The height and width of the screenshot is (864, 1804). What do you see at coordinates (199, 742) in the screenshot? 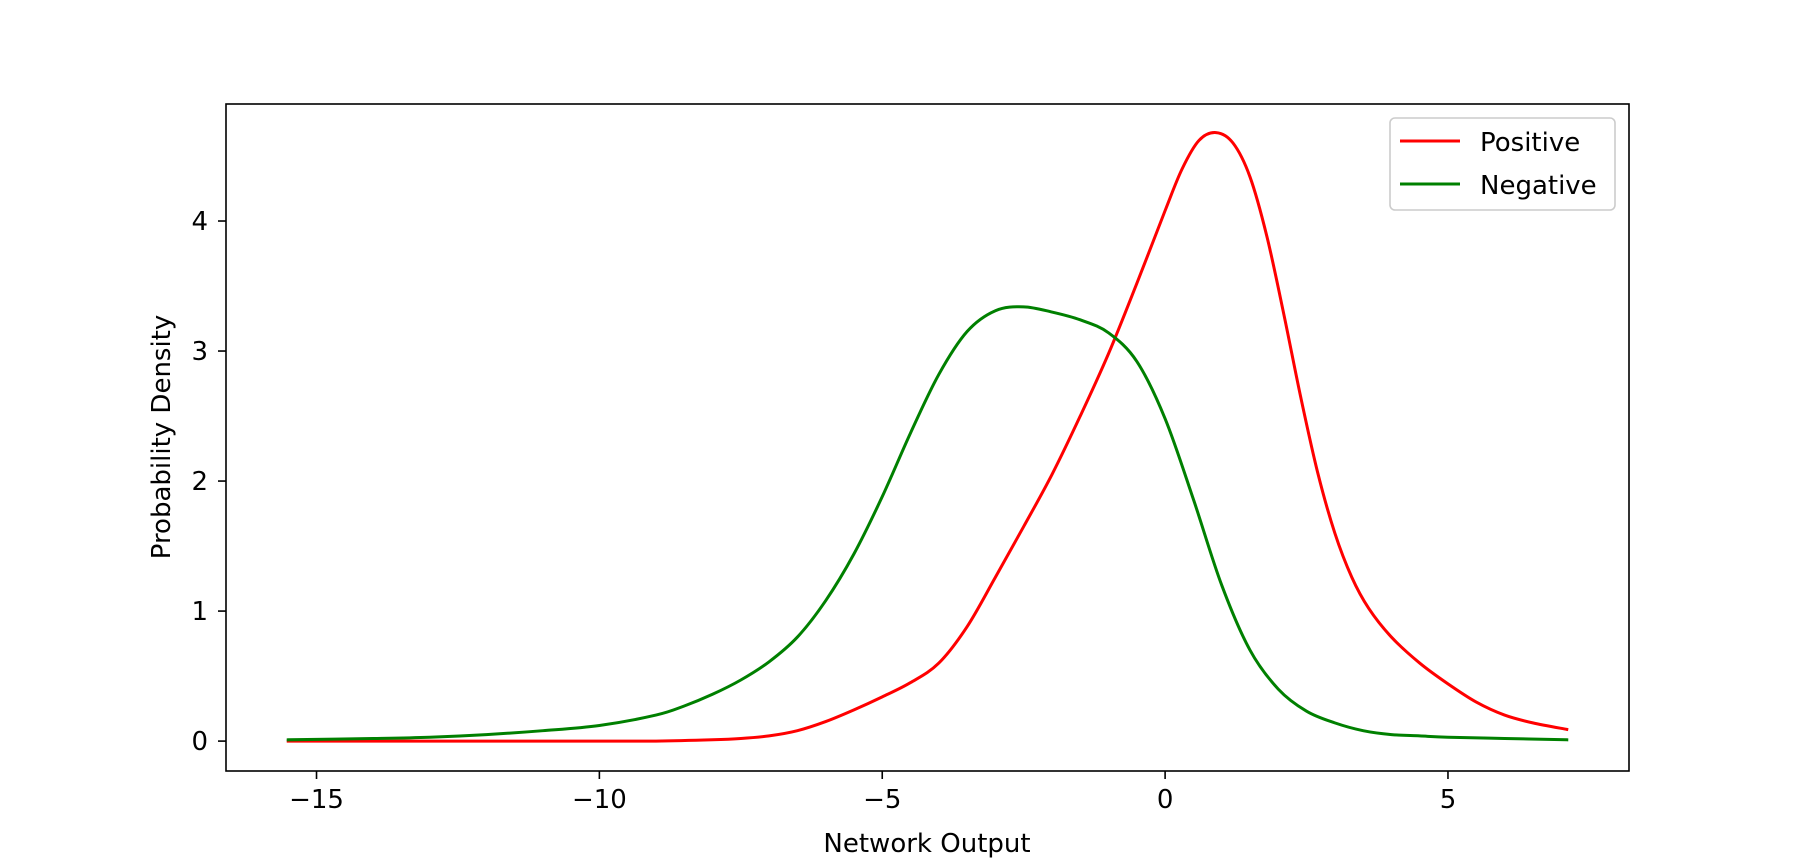
I see `y-tick-label: 0` at bounding box center [199, 742].